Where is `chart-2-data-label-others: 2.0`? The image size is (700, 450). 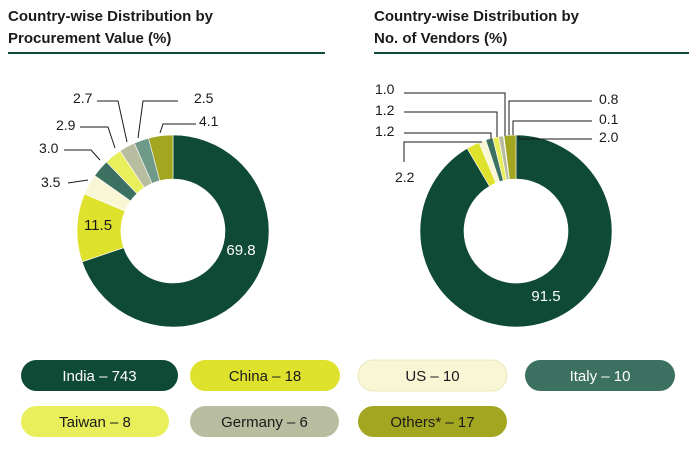 chart-2-data-label-others: 2.0 is located at coordinates (609, 137).